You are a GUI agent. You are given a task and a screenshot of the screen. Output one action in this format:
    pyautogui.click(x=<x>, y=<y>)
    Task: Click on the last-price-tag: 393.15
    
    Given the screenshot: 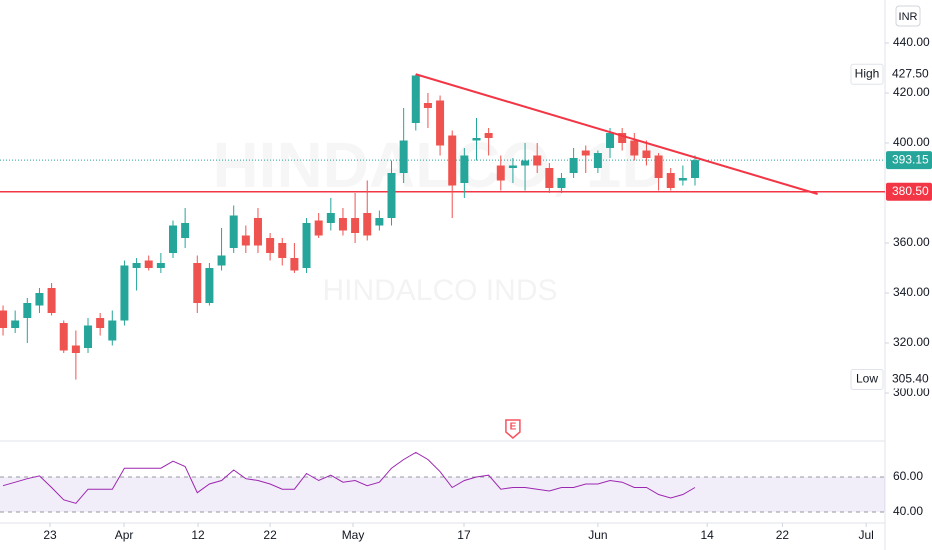 What is the action you would take?
    pyautogui.click(x=910, y=159)
    